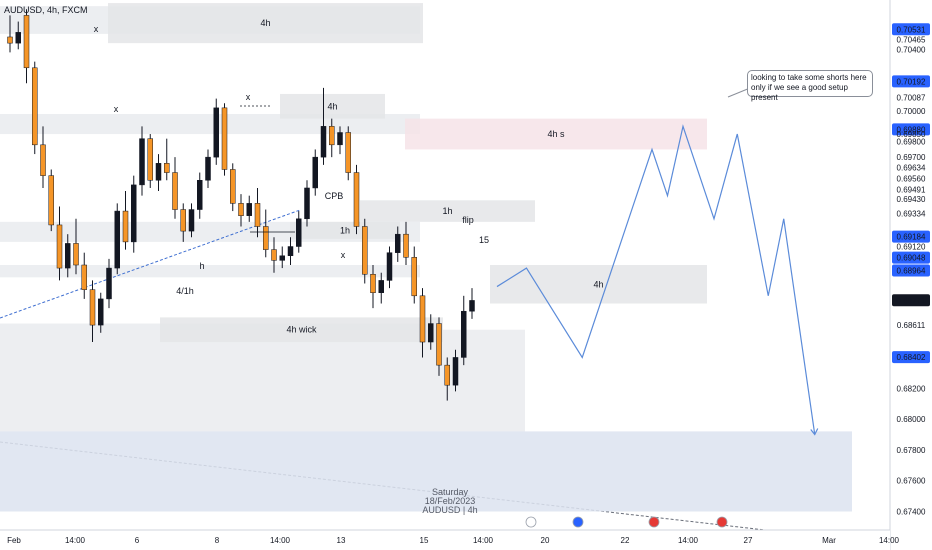  What do you see at coordinates (911, 237) in the screenshot?
I see `price-tick-label: 0.69184` at bounding box center [911, 237].